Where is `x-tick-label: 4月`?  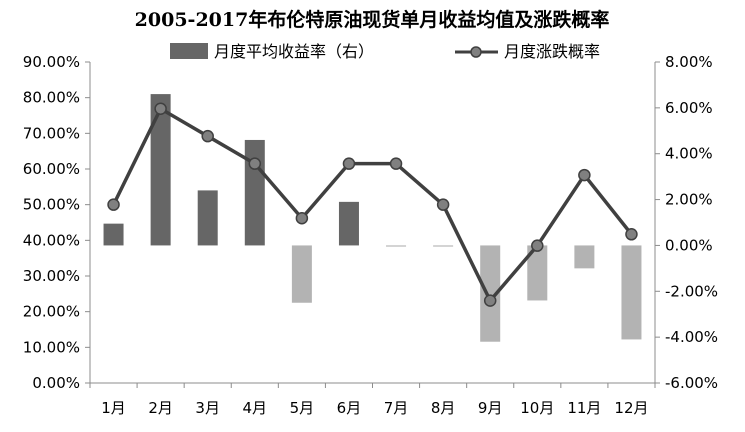 x-tick-label: 4月 is located at coordinates (255, 408).